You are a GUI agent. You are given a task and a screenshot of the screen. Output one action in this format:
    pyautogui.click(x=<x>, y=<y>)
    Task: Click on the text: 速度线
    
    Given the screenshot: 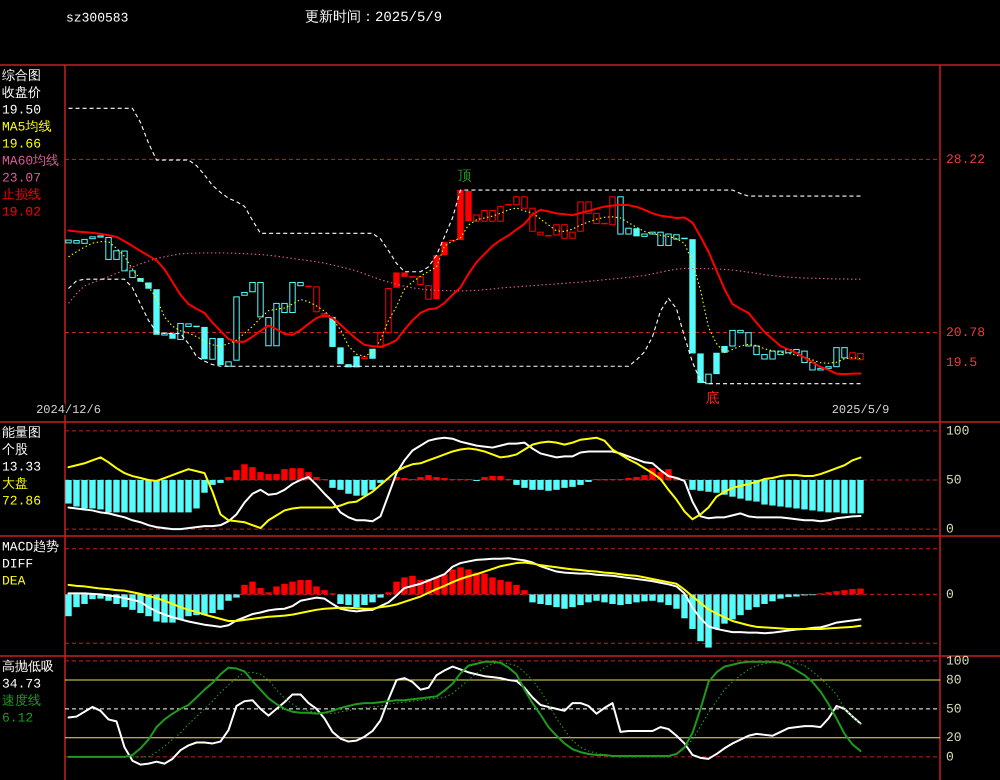 What is the action you would take?
    pyautogui.click(x=21, y=700)
    